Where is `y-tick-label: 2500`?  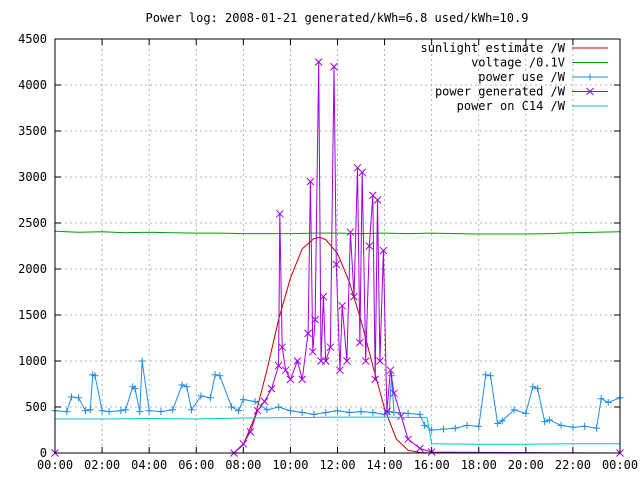
y-tick-label: 2500 is located at coordinates (32, 223).